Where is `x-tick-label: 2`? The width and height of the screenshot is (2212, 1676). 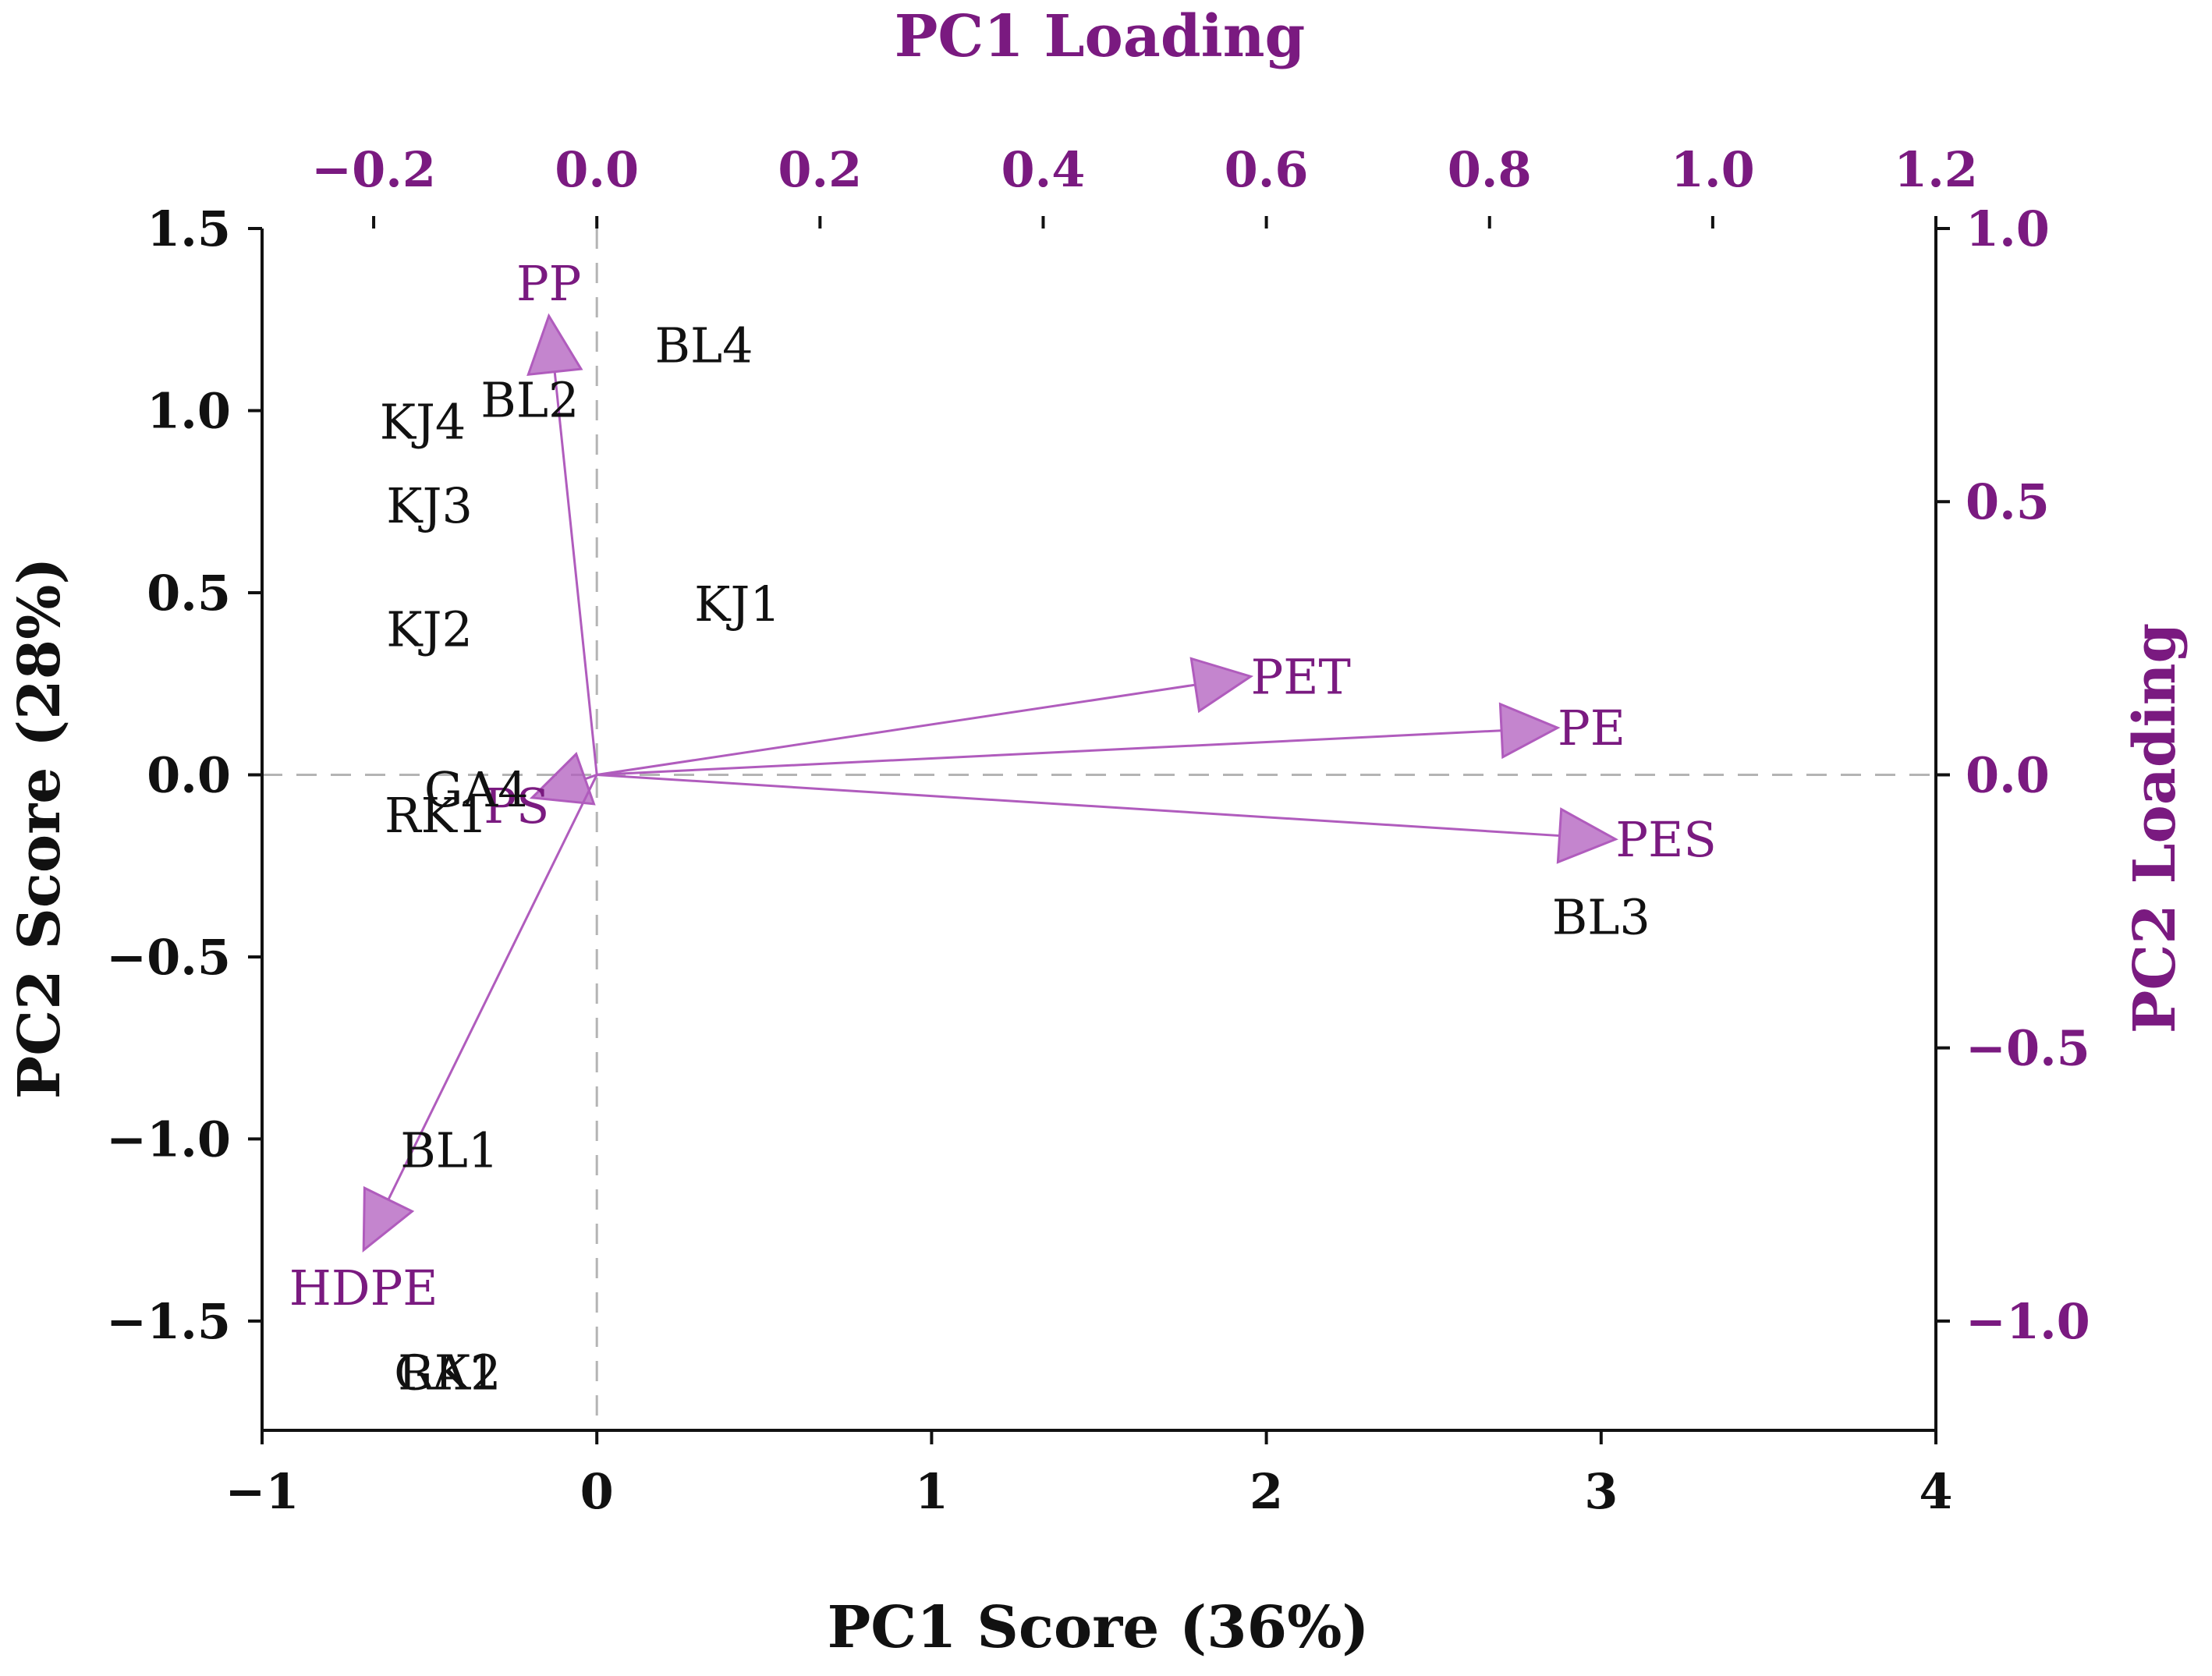 x-tick-label: 2 is located at coordinates (1266, 1491).